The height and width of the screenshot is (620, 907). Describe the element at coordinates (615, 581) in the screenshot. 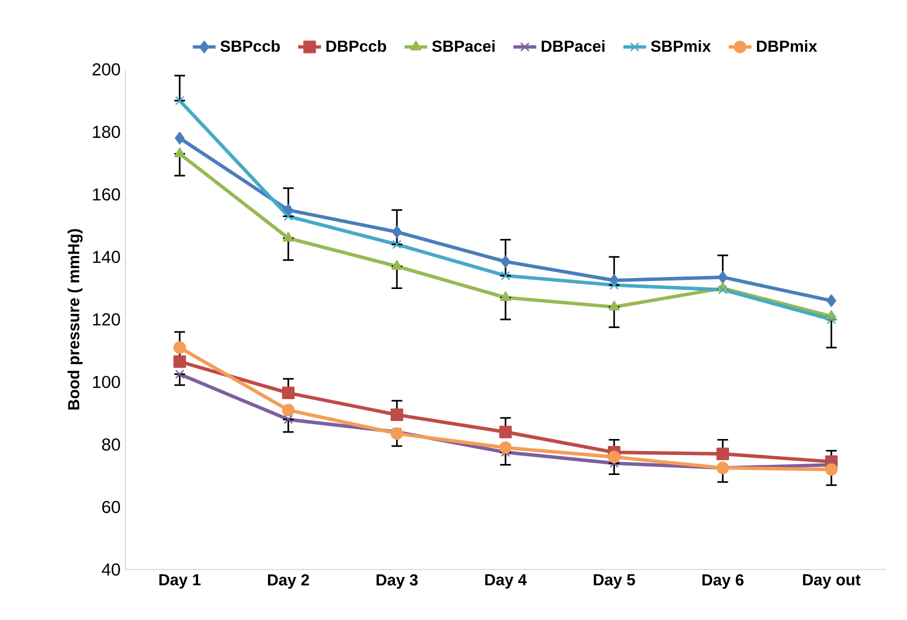

I see `x-tick-label: Day 5` at that location.